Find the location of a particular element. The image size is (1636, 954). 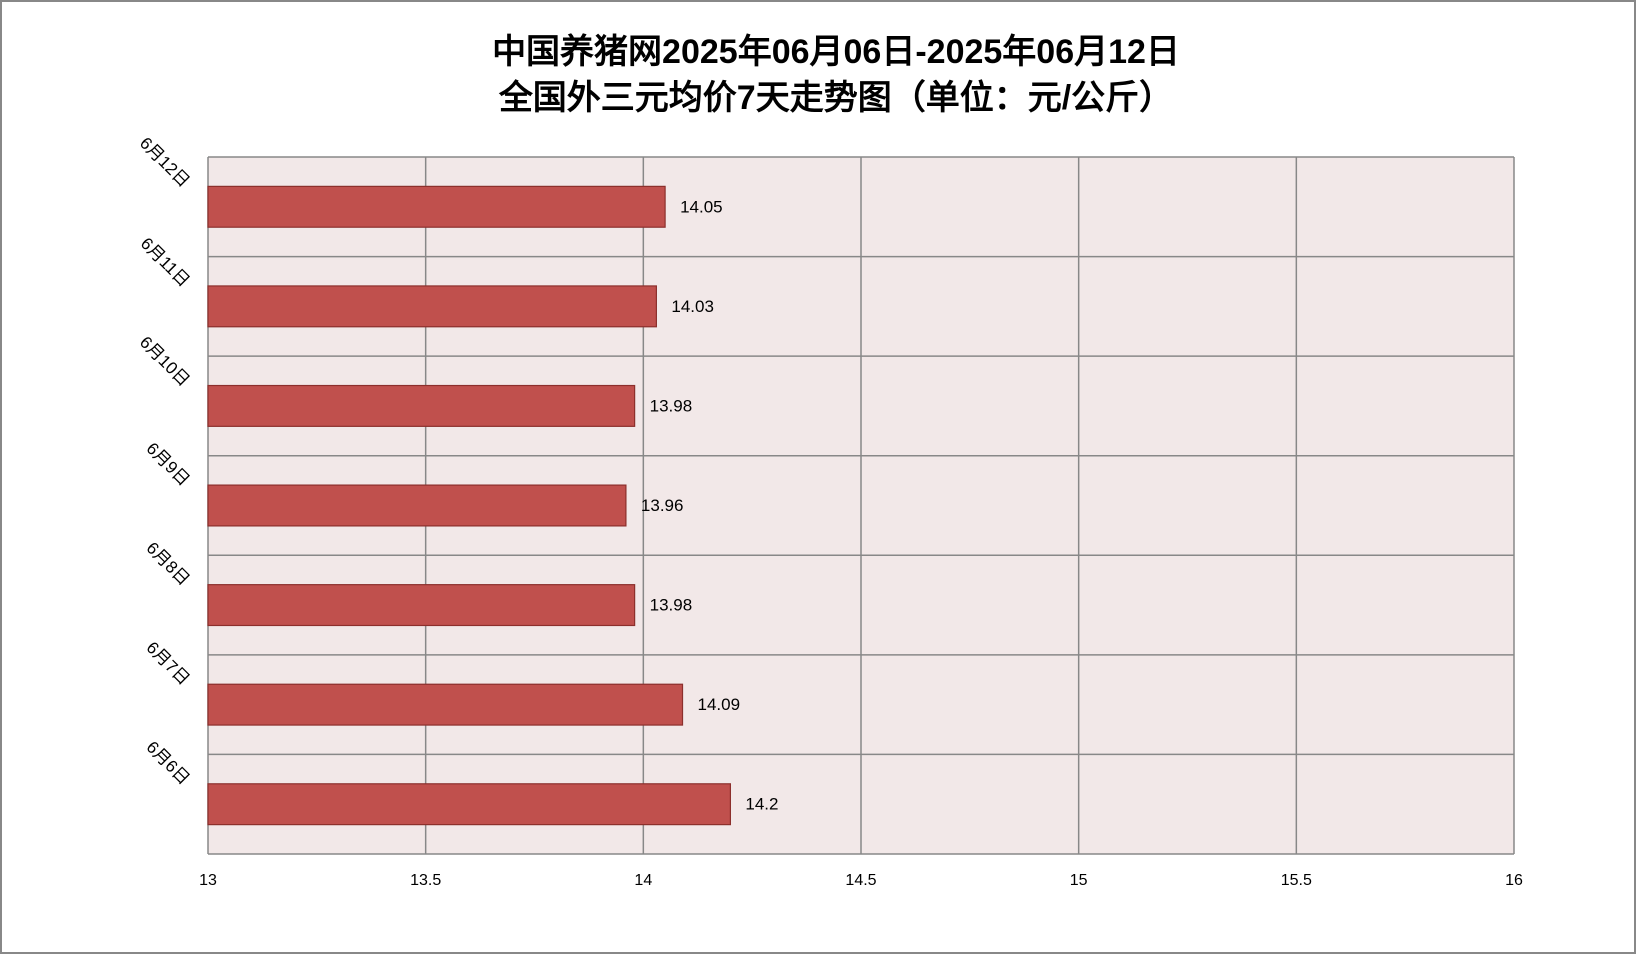

x-tick-label: 15.5 is located at coordinates (1296, 880).